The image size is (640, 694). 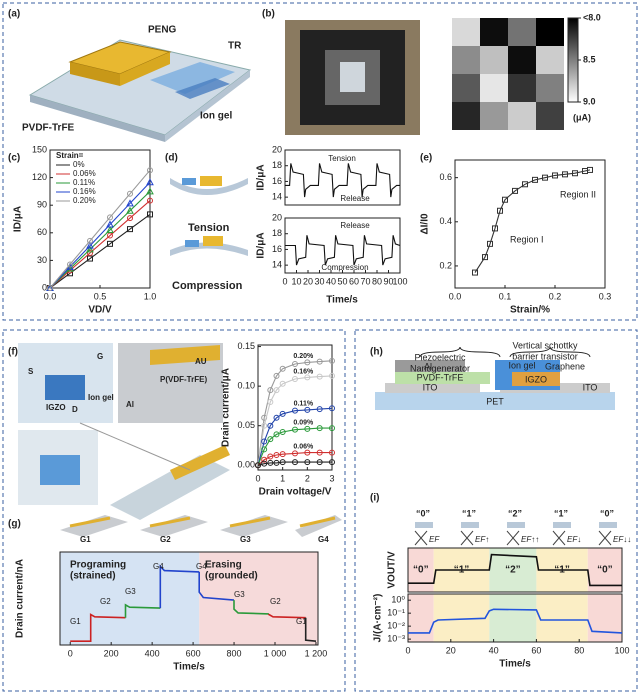 I want to click on colorbar, so click(x=573, y=60).